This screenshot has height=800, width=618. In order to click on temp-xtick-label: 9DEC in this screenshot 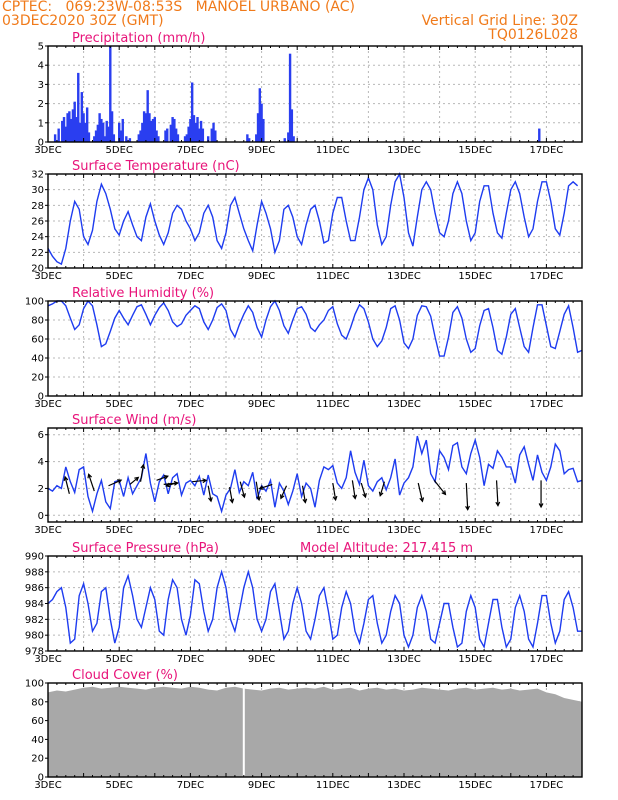, I will do `click(261, 276)`.